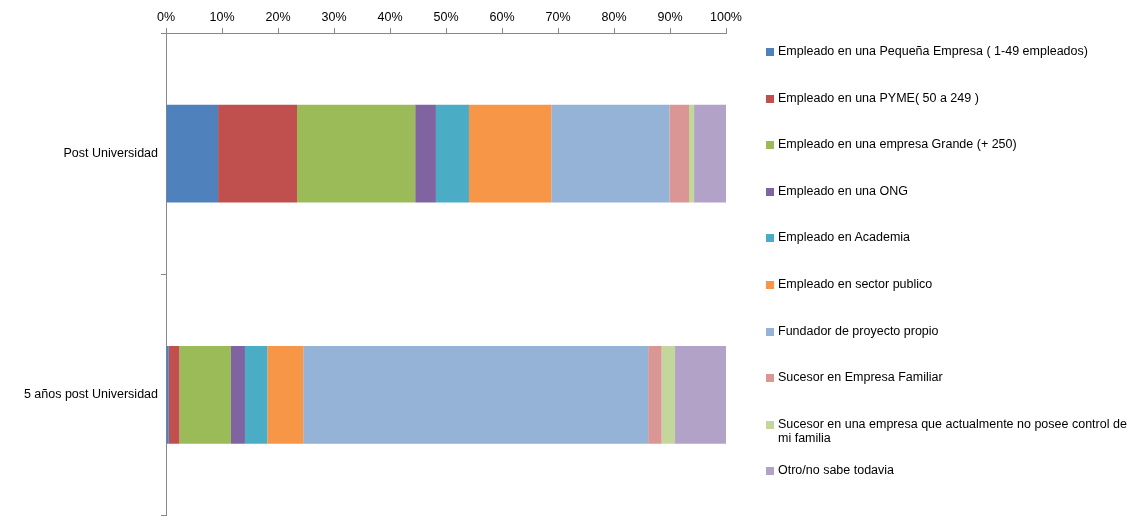 The height and width of the screenshot is (526, 1137). I want to click on x-tick-label: 40%, so click(390, 17).